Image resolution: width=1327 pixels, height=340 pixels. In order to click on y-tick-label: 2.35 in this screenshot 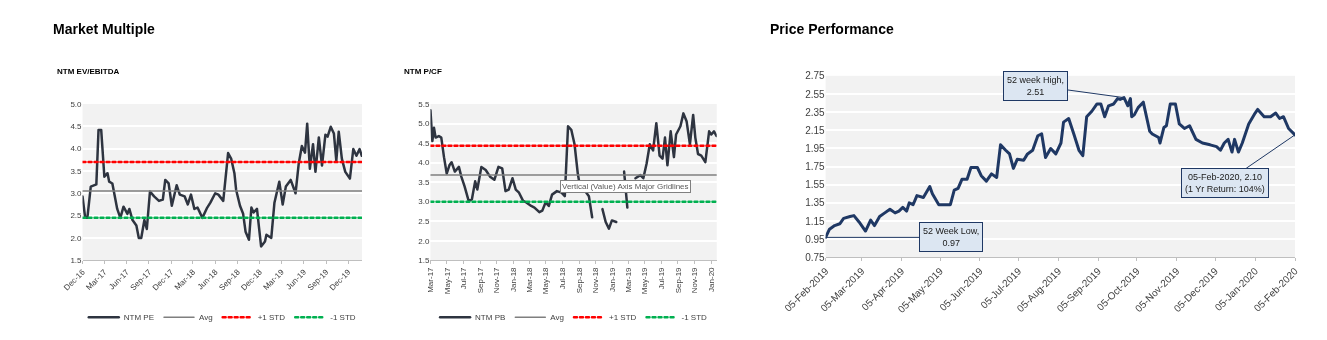, I will do `click(815, 112)`.